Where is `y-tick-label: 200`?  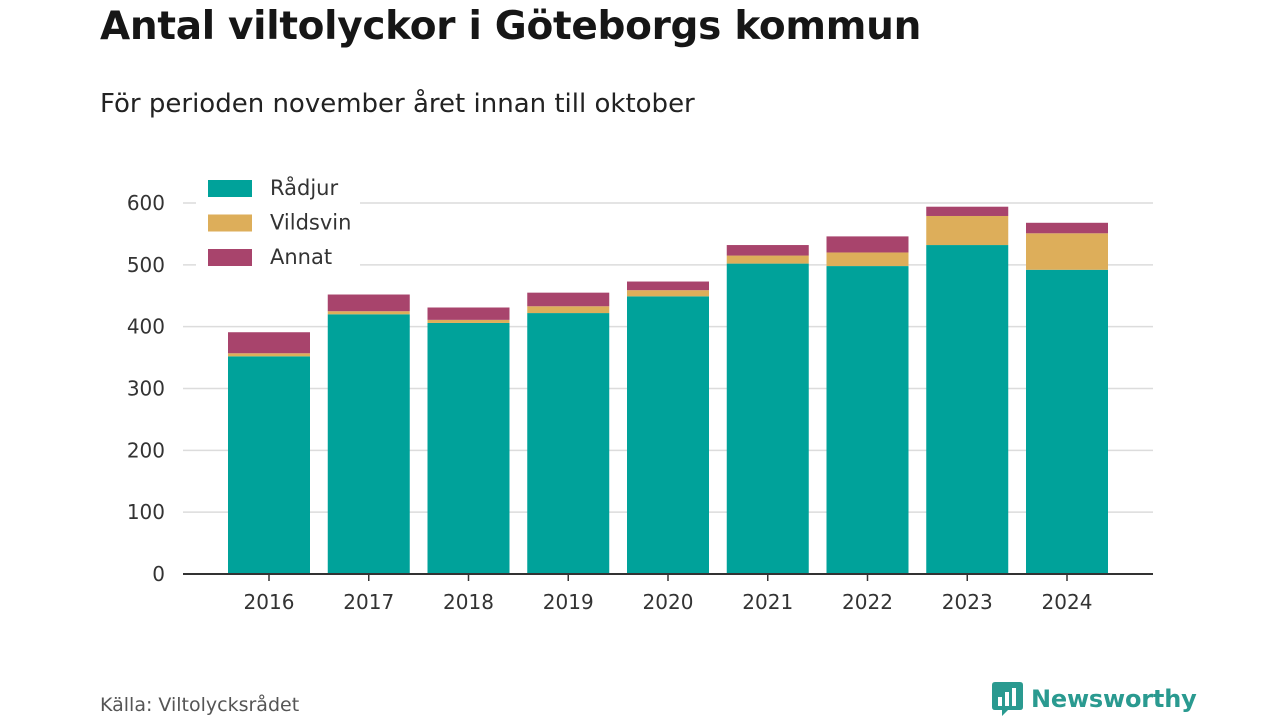 y-tick-label: 200 is located at coordinates (146, 450).